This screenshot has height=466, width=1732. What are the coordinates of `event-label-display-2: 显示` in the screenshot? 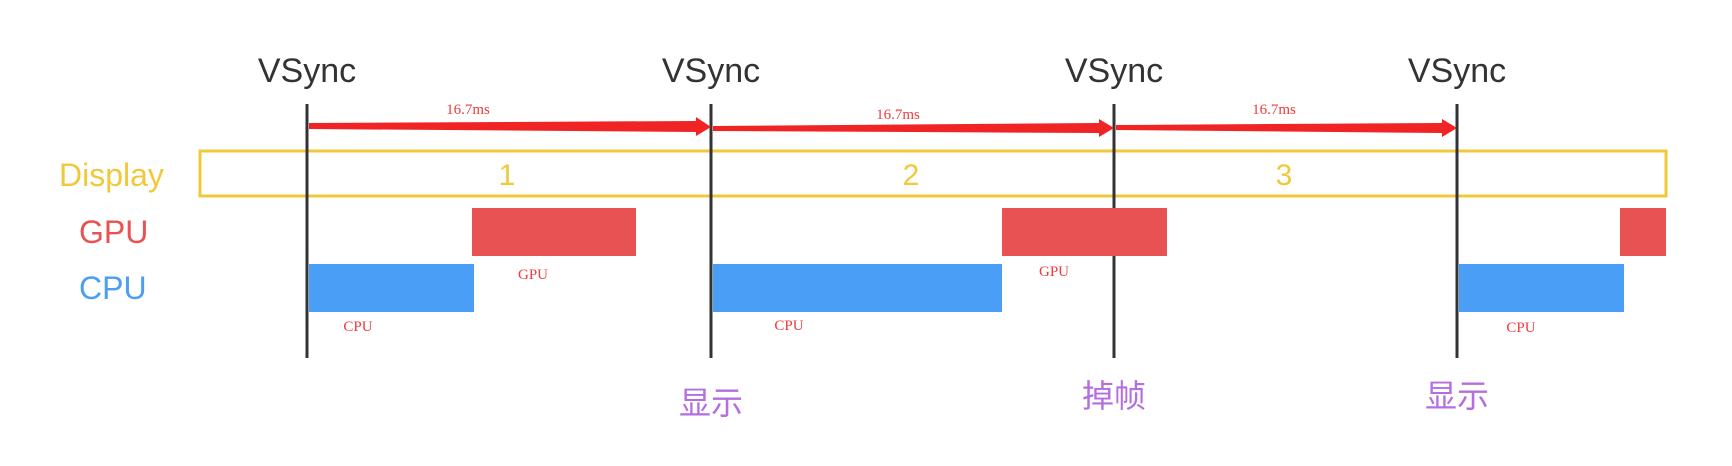 It's located at (1457, 396).